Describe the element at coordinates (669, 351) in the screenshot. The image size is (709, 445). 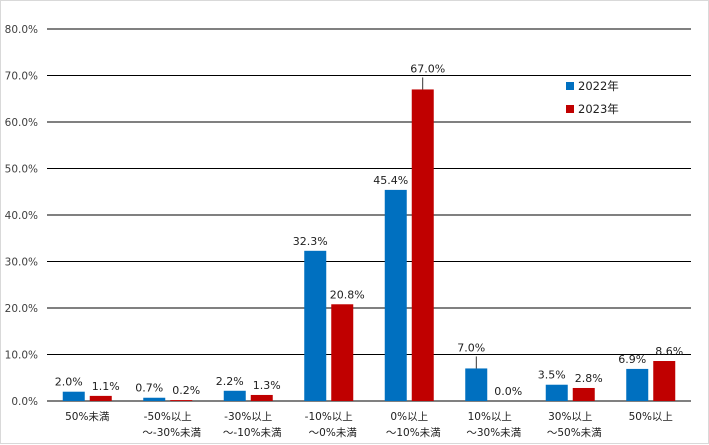
I see `data-label: 8.6%` at that location.